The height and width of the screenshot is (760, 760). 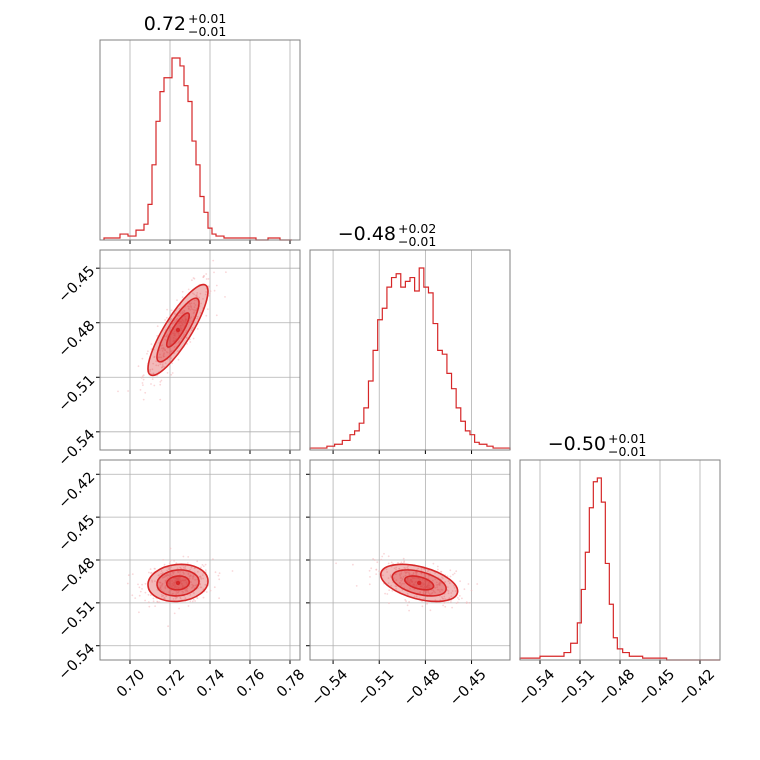 What do you see at coordinates (291, 684) in the screenshot?
I see `bottom-axis-0-xtick-label-4: 0.78` at bounding box center [291, 684].